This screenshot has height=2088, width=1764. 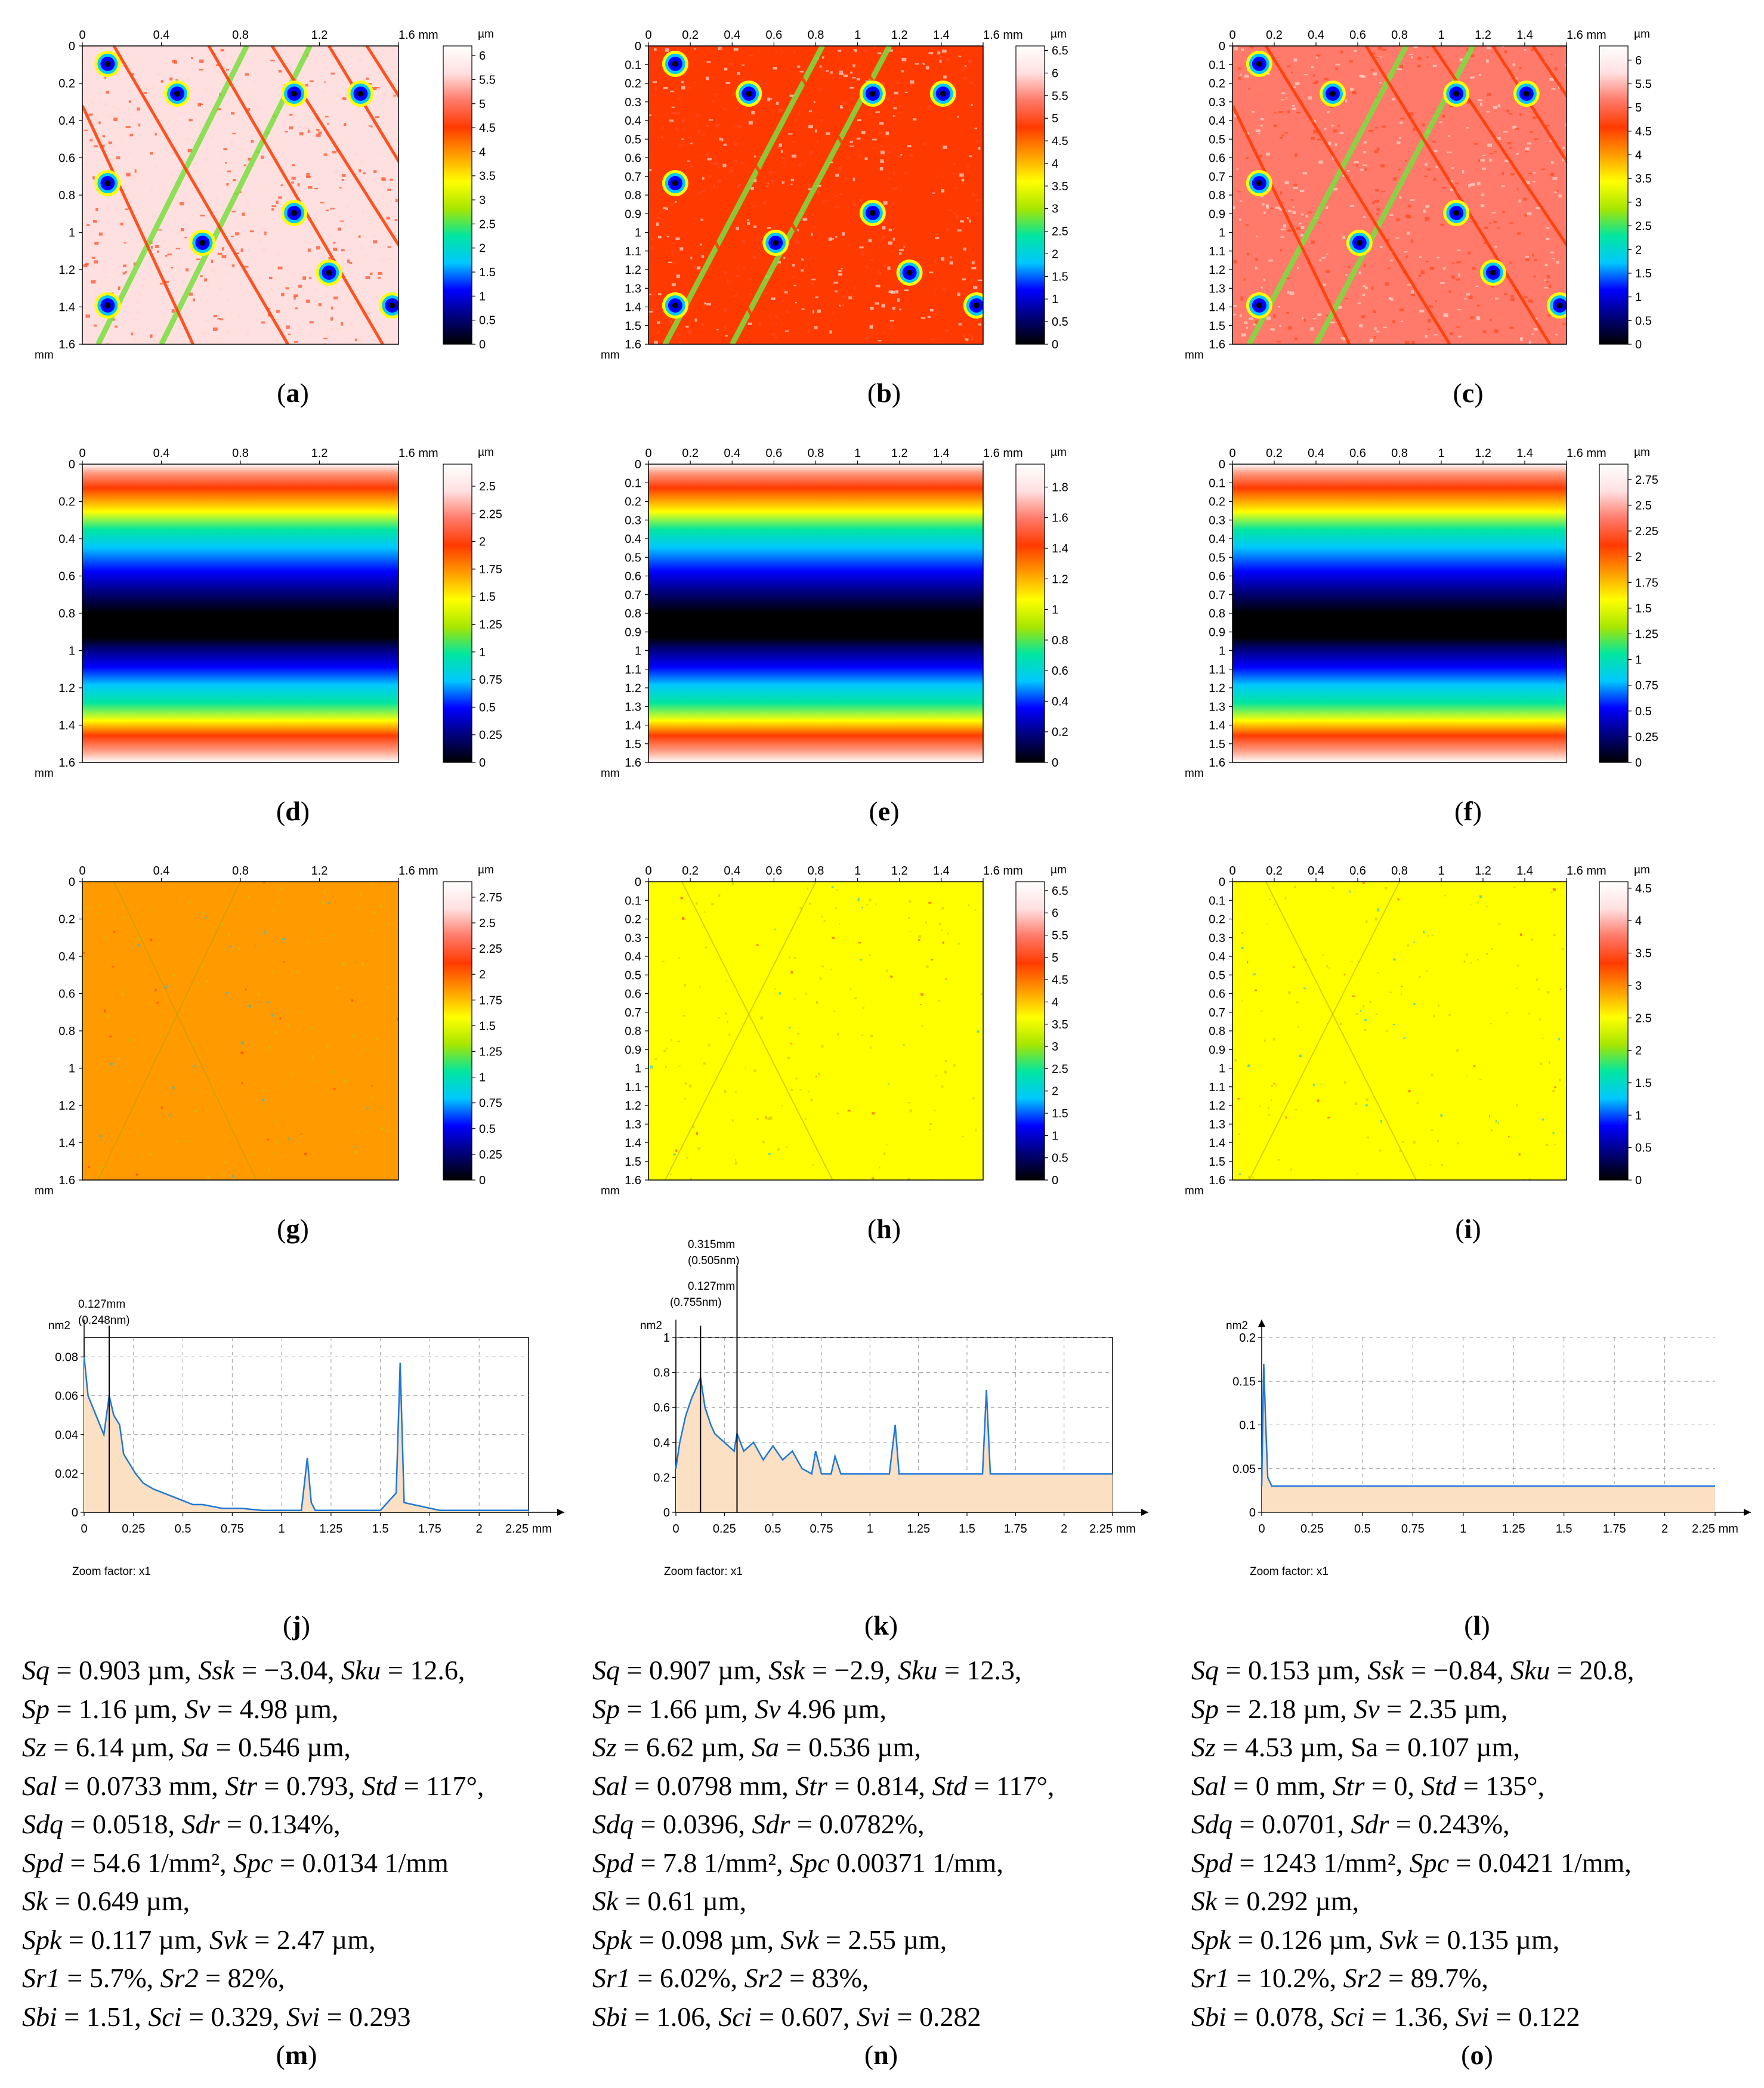 I want to click on parameter-name: Std, so click(x=1439, y=1785).